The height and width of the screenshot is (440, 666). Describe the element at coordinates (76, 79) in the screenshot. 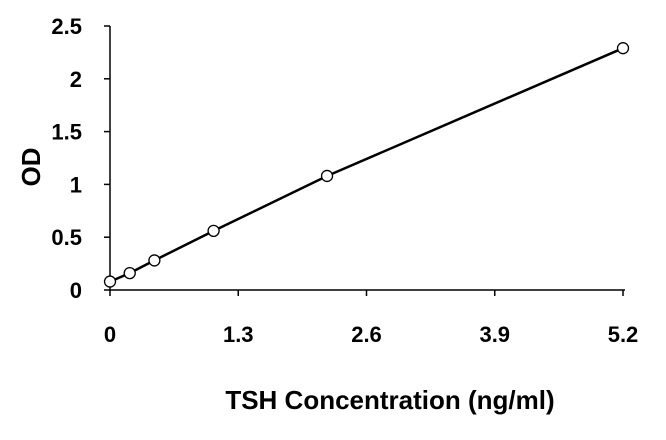

I see `y-tick-label: 2` at that location.